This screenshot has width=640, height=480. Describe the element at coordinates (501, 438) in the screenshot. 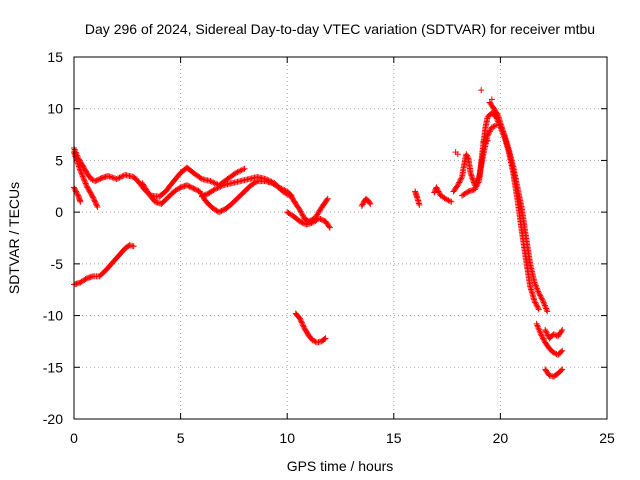

I see `x-tick-label: 20` at that location.